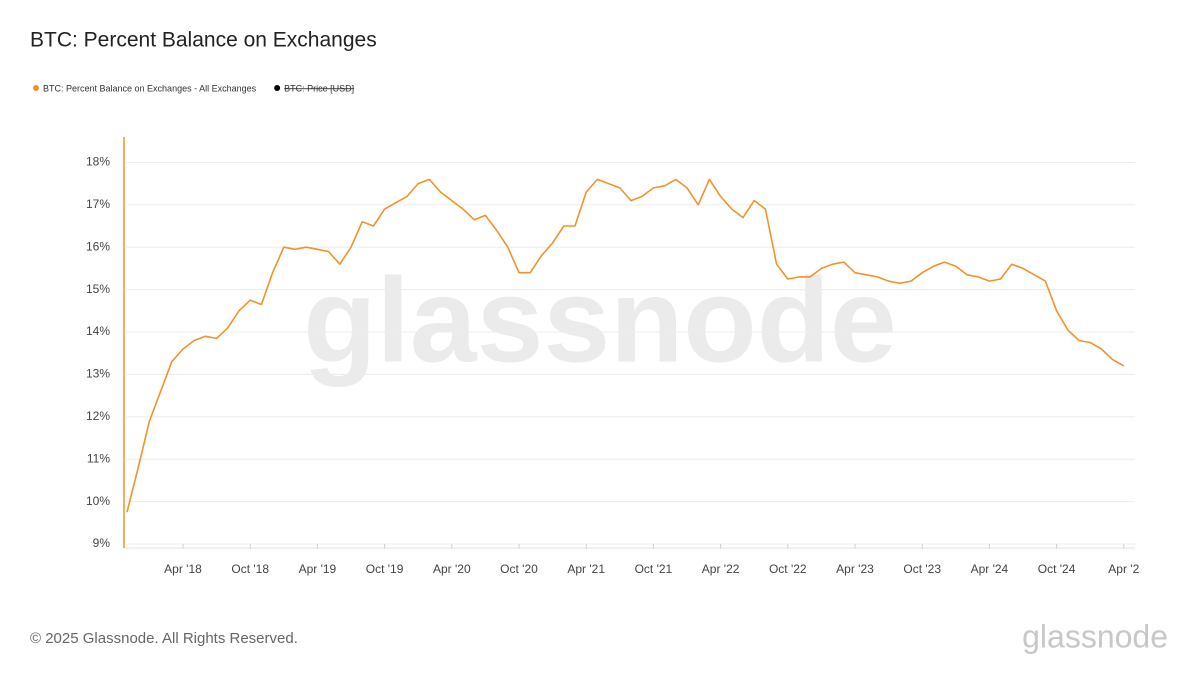  Describe the element at coordinates (1057, 569) in the screenshot. I see `x-tick-label: Oct '24` at that location.